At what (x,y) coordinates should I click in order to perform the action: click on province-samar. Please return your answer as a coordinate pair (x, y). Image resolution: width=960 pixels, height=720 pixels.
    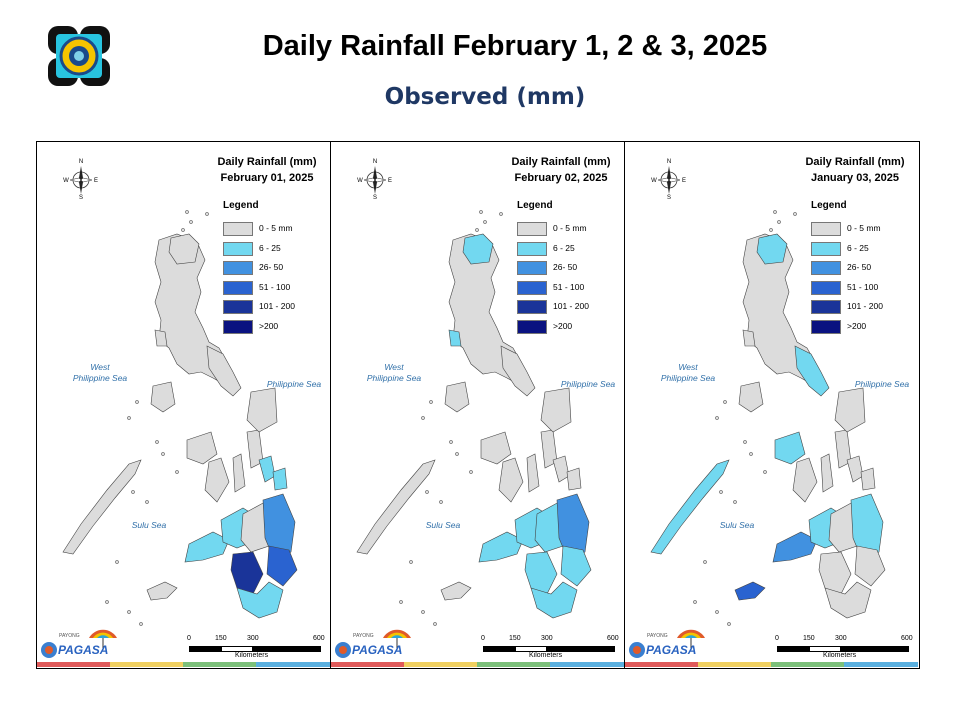
    Looking at the image, I should click on (850, 410).